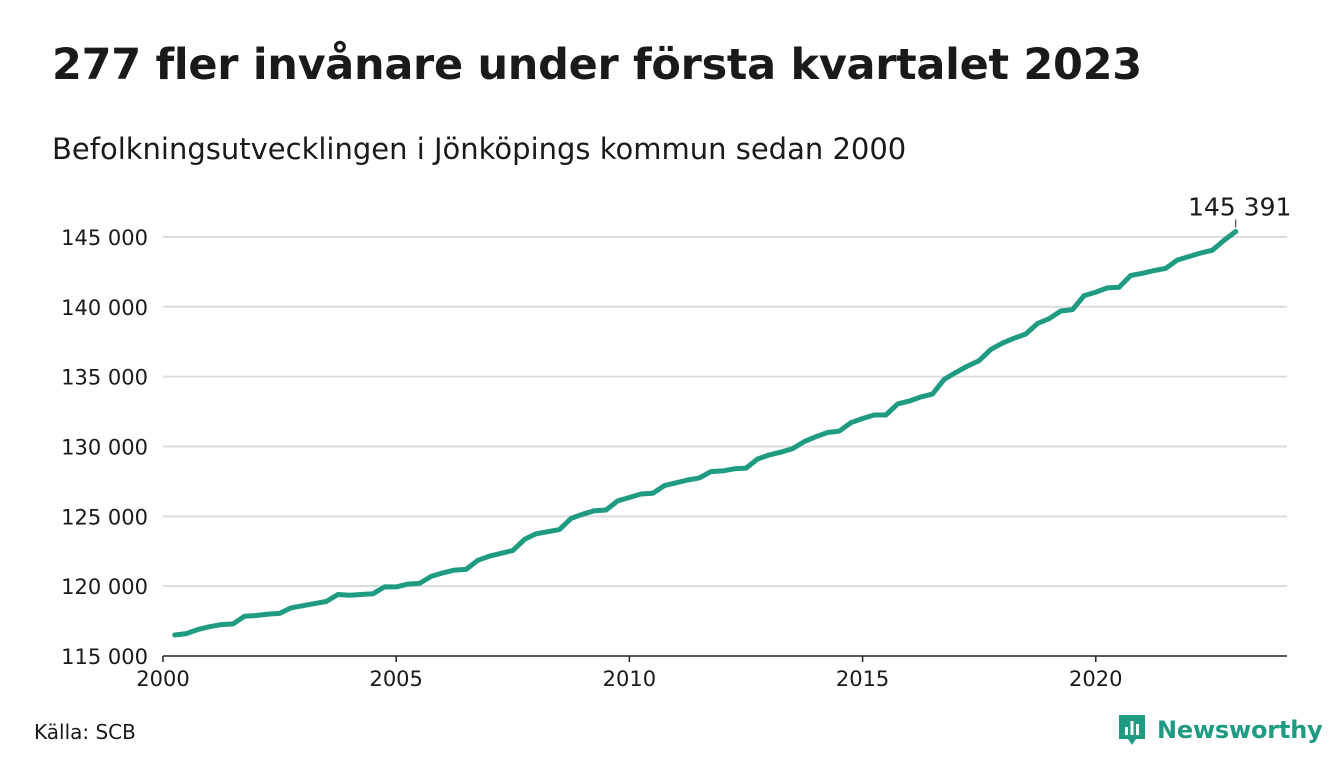 The width and height of the screenshot is (1340, 780). I want to click on annotation: 145 391, so click(1239, 210).